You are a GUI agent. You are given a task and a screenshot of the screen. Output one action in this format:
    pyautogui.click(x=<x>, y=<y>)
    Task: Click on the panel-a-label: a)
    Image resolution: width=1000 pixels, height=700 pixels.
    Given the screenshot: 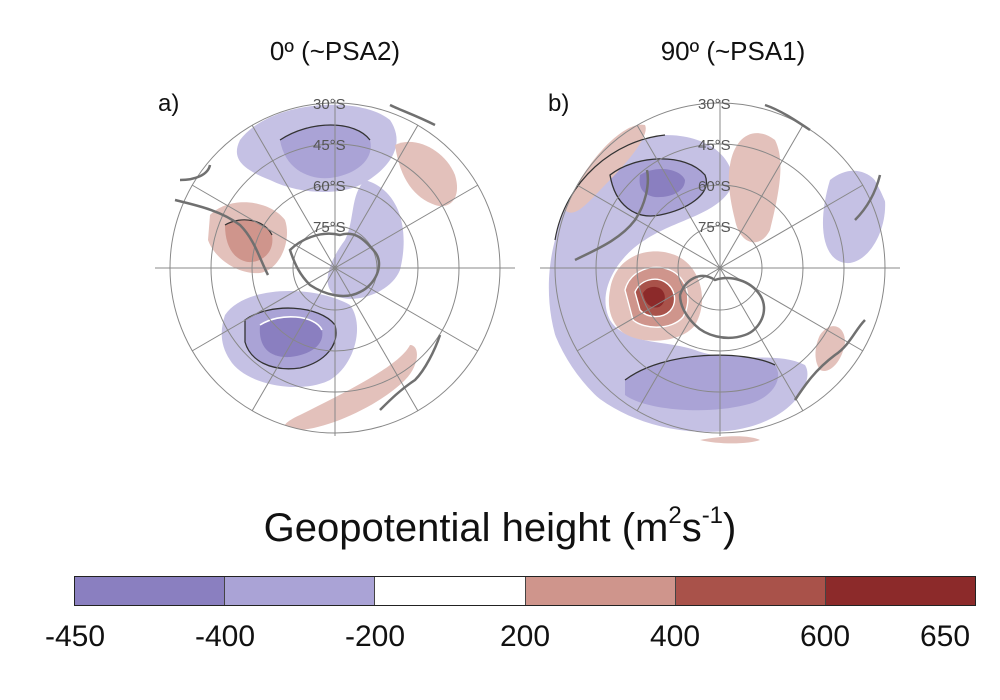 What is the action you would take?
    pyautogui.click(x=169, y=103)
    